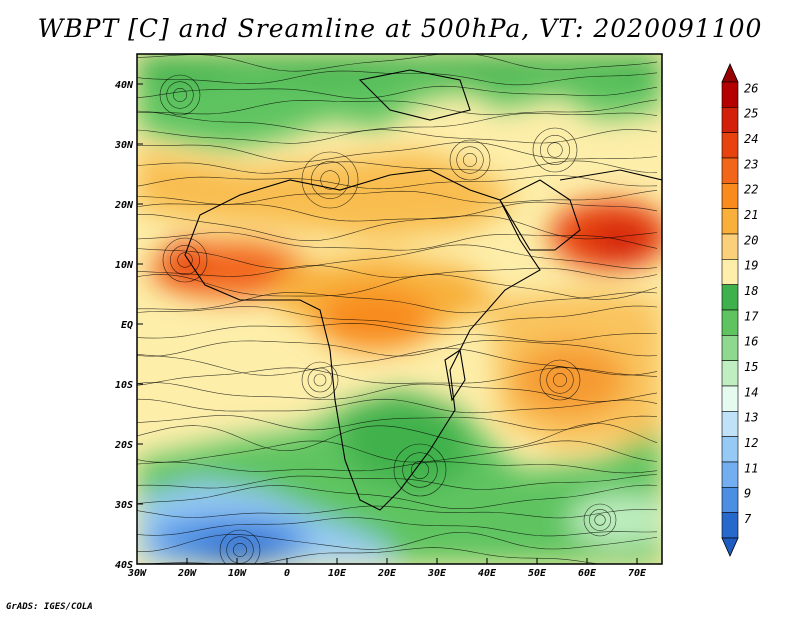 This screenshot has height=618, width=800. Describe the element at coordinates (123, 505) in the screenshot. I see `lat-tick-label: 30S` at that location.